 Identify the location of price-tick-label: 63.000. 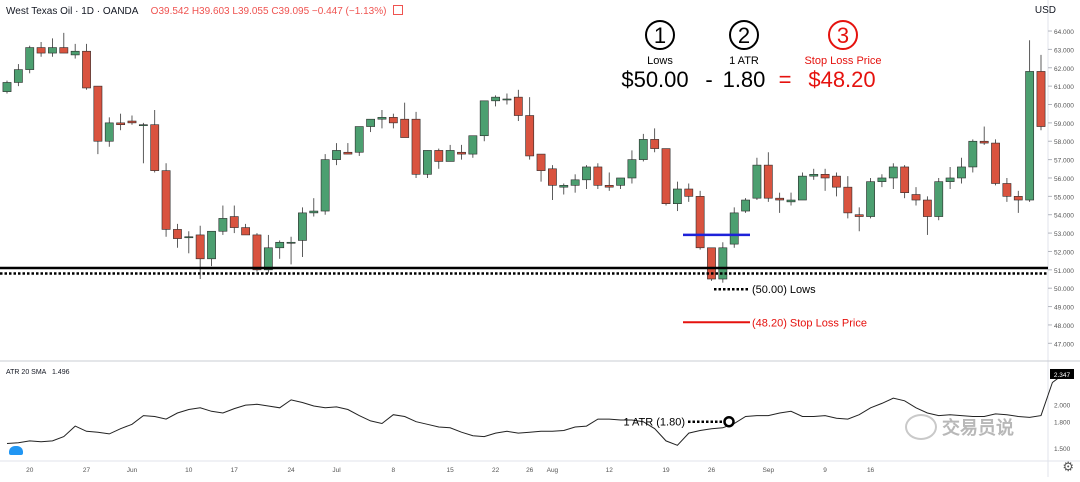
(1064, 50).